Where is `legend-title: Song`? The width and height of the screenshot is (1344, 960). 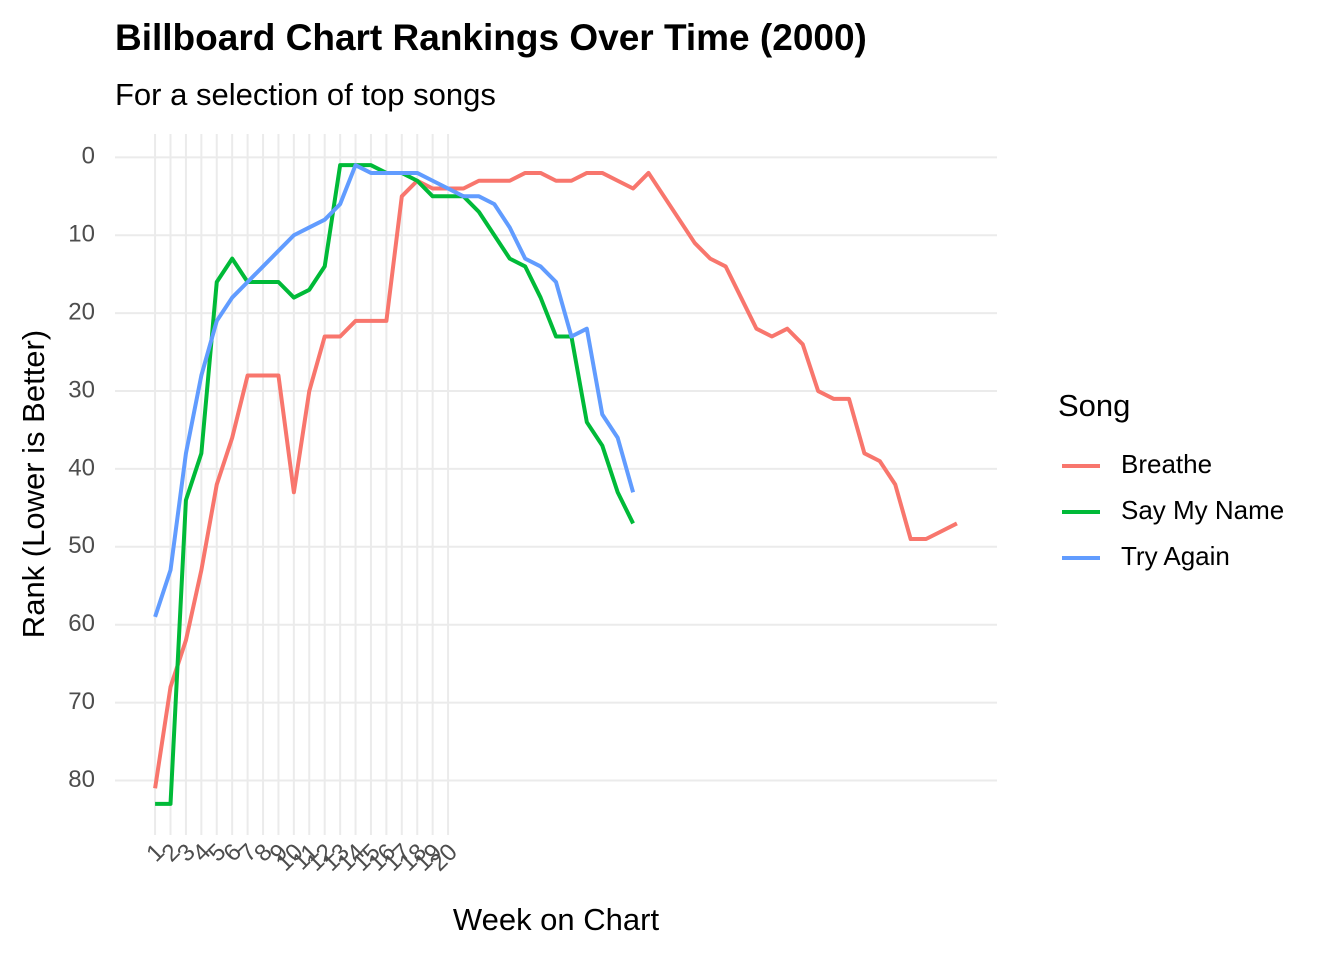 legend-title: Song is located at coordinates (1094, 405).